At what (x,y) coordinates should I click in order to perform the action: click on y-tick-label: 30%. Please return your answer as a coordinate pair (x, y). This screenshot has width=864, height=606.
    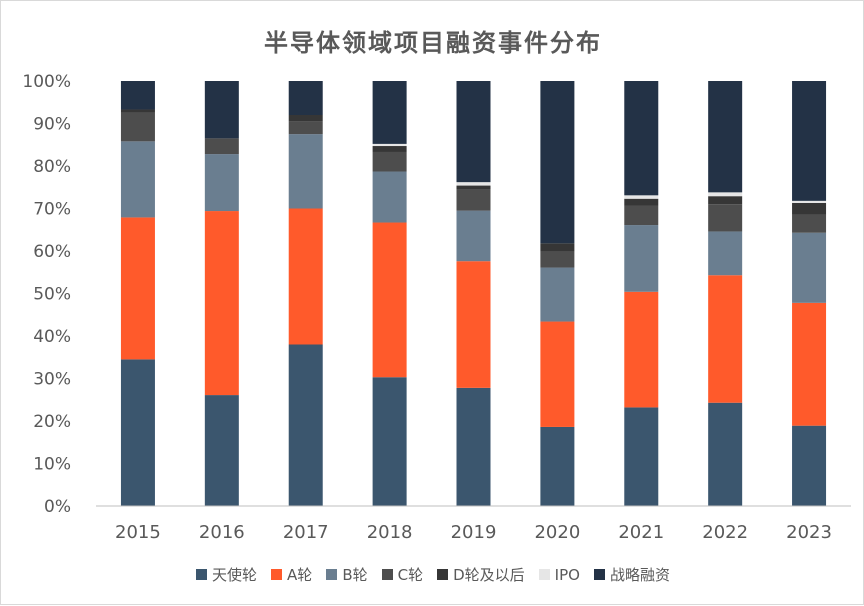
    Looking at the image, I should click on (52, 380).